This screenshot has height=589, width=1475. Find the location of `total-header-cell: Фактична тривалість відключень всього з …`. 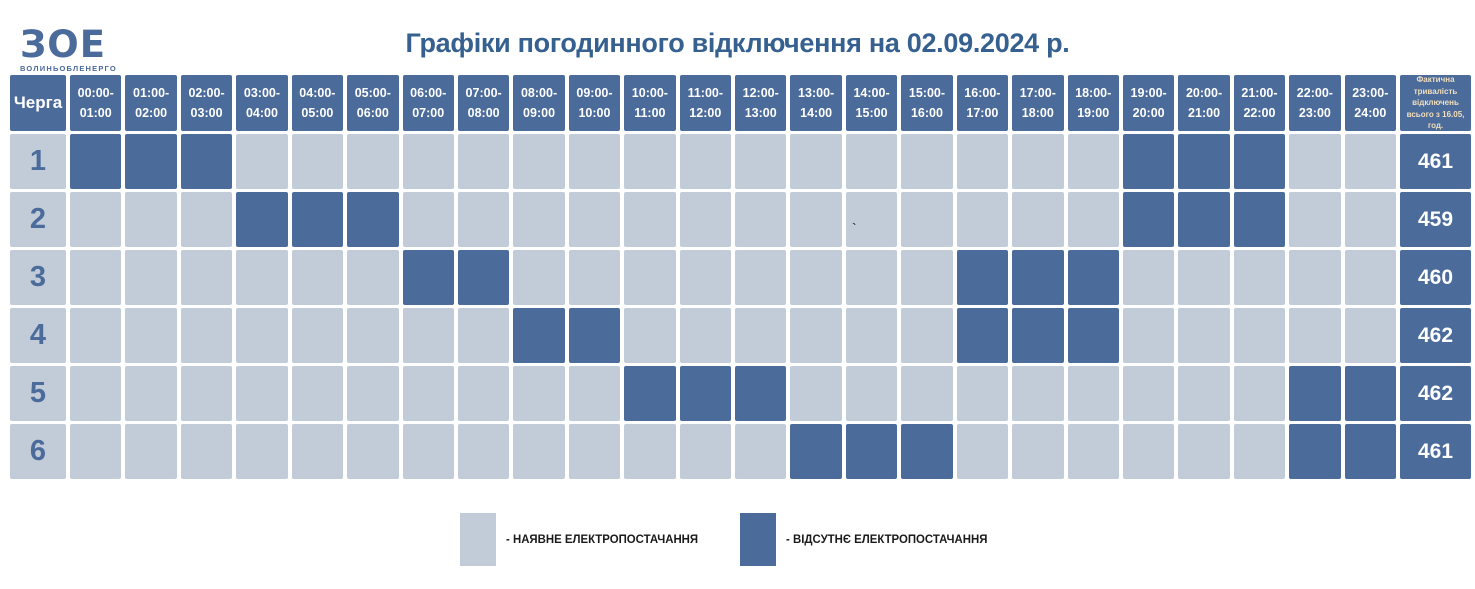

total-header-cell: Фактична тривалість відключень всього з … is located at coordinates (1435, 103).